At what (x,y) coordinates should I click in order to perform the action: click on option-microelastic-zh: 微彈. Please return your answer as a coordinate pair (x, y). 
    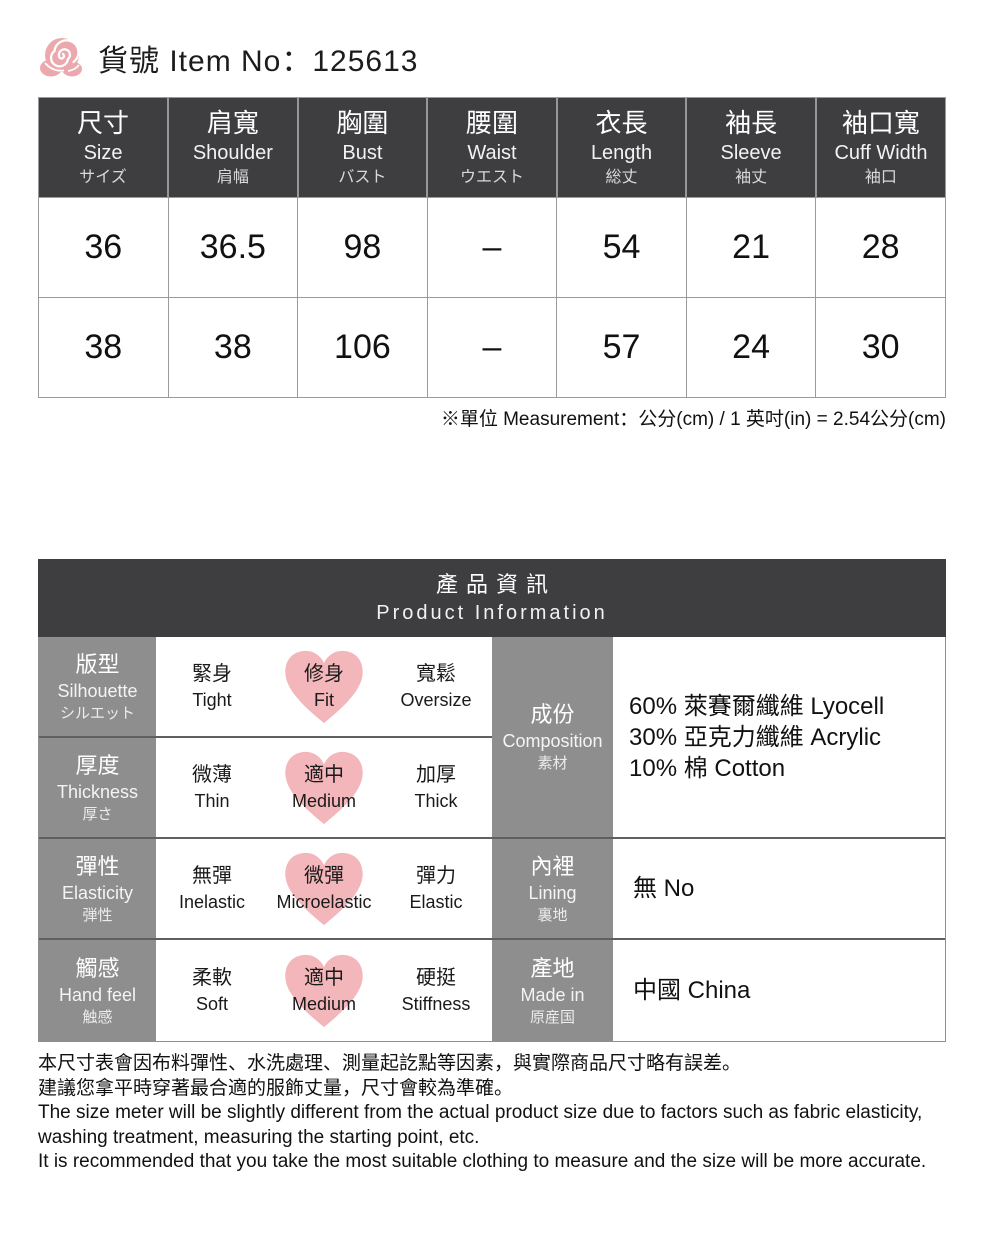
    Looking at the image, I should click on (324, 876).